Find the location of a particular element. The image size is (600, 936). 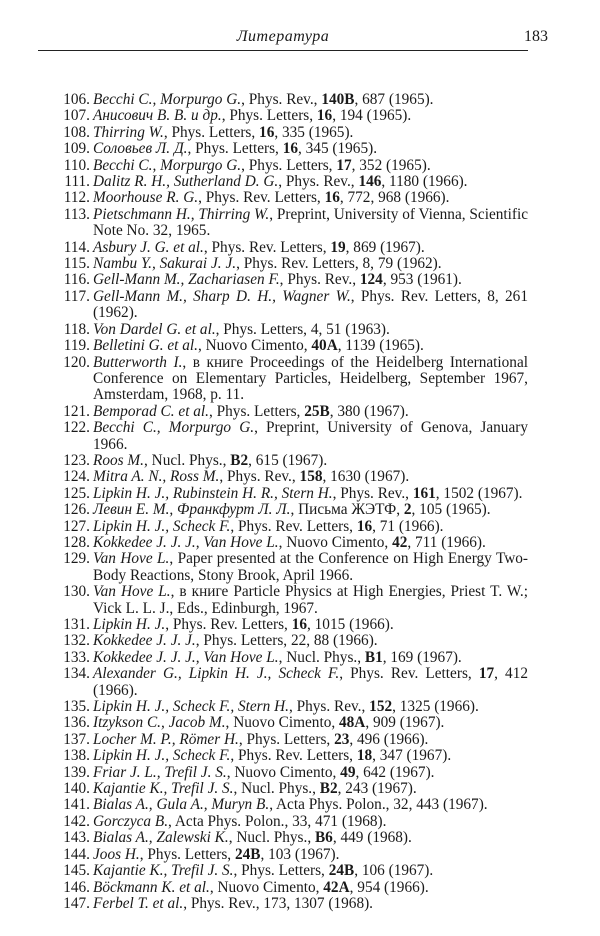

reference-volume: 19 is located at coordinates (338, 247).